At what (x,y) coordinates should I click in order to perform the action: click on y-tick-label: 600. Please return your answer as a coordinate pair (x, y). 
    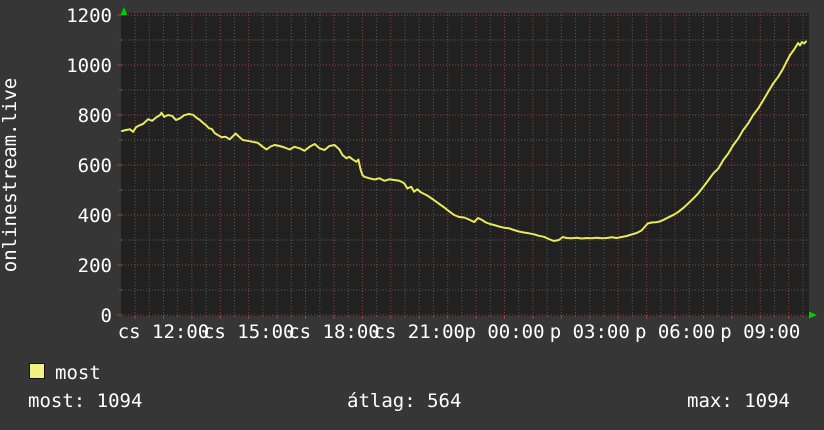
    Looking at the image, I should click on (95, 166).